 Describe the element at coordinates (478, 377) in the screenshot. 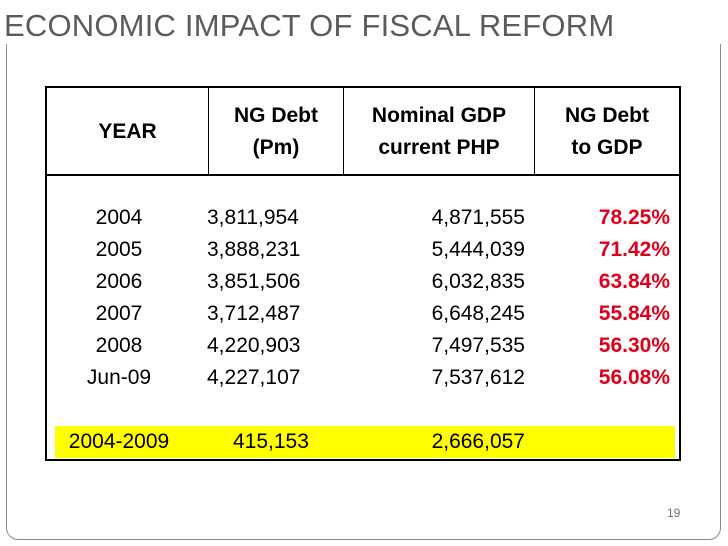

I see `cell-gdp: 7,537,612` at that location.